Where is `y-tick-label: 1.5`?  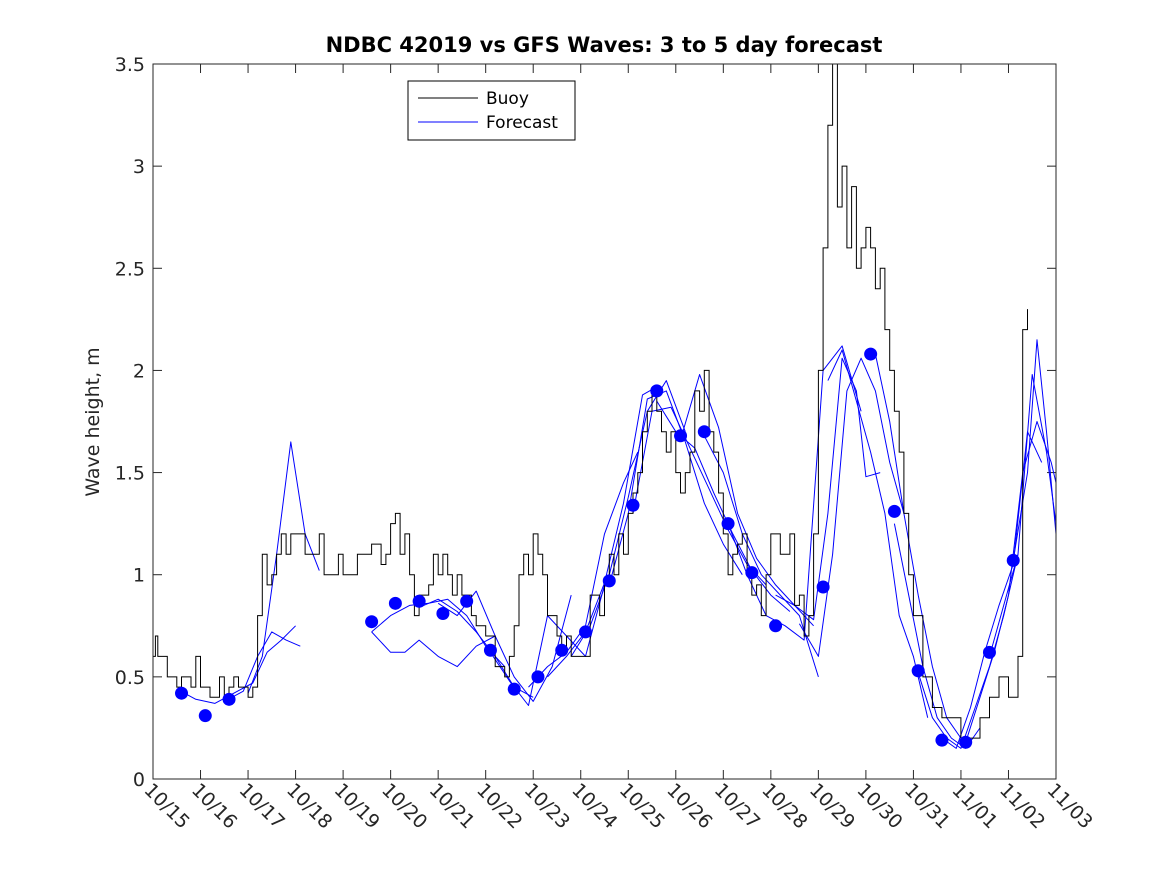
y-tick-label: 1.5 is located at coordinates (130, 474).